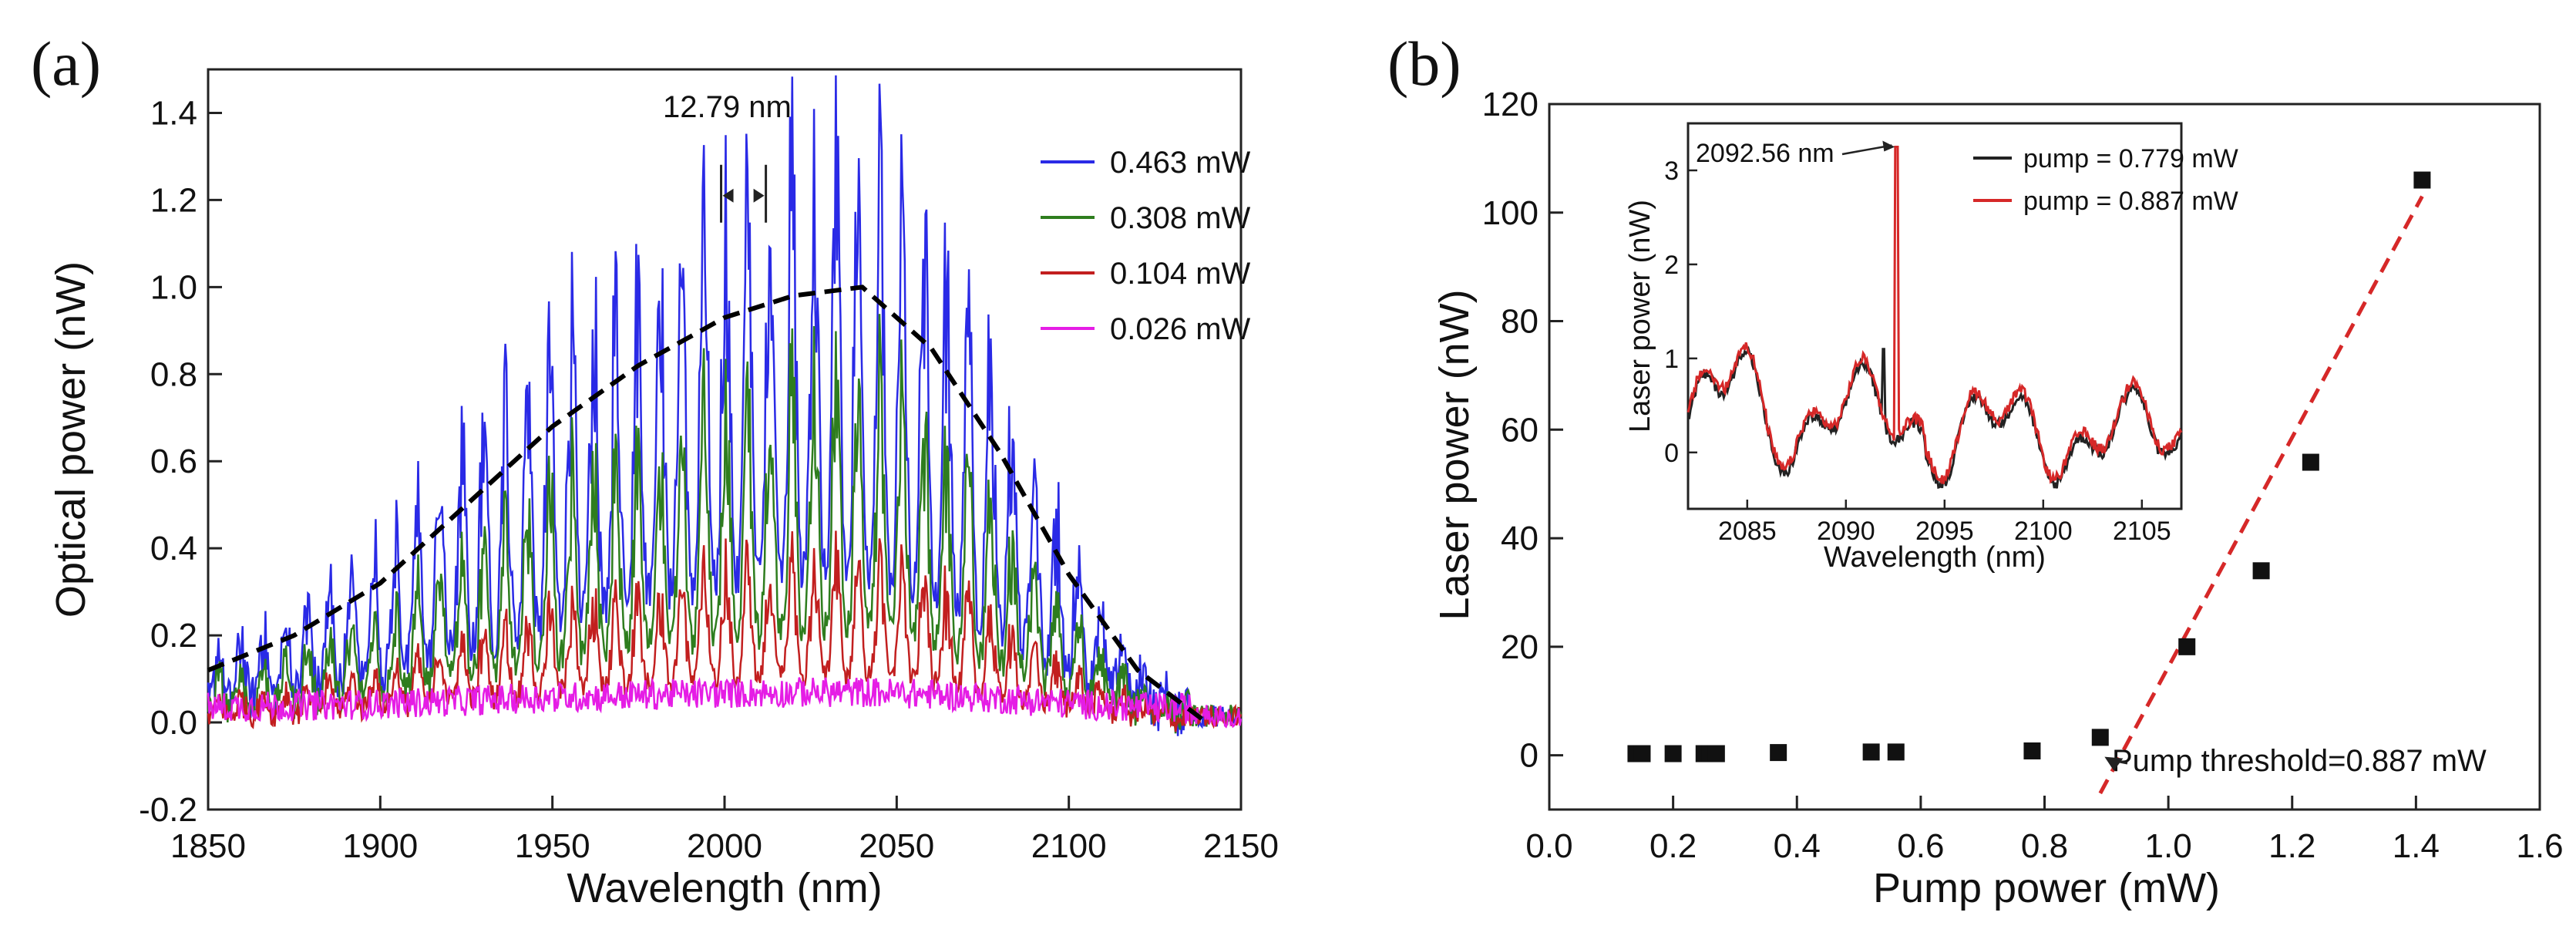 This screenshot has height=946, width=2576. I want to click on inset-legend-label: pump = 0.779 mW, so click(2130, 158).